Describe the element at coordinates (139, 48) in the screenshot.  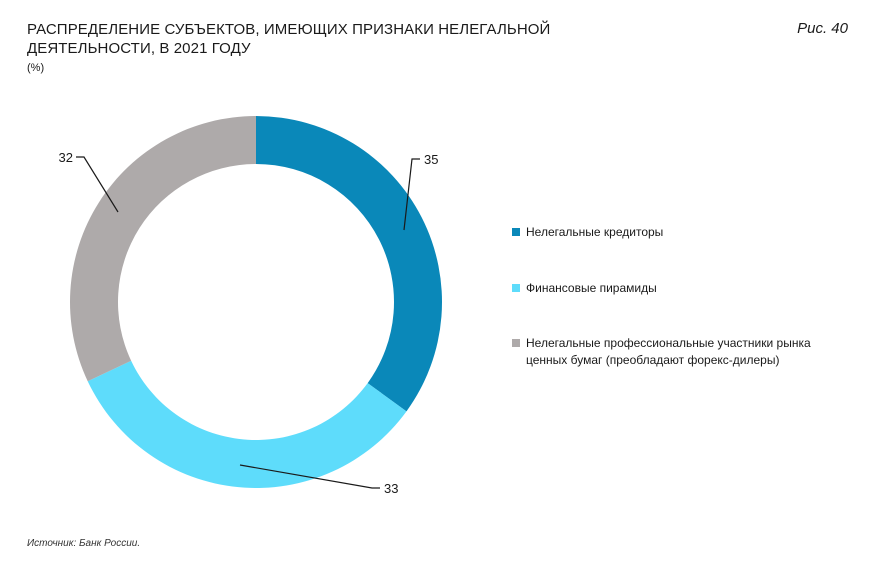
I see `chart-title-line-2: ДЕЯТЕЛЬНОСТИ, В 2021 ГОДУ` at that location.